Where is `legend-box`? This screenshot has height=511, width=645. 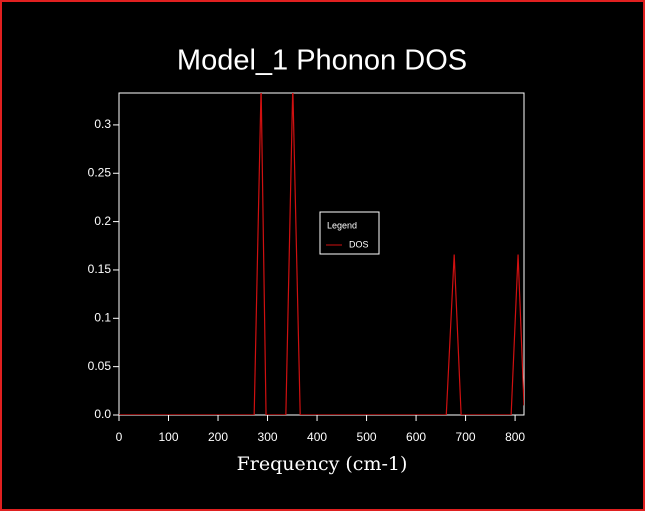
legend-box is located at coordinates (349, 233).